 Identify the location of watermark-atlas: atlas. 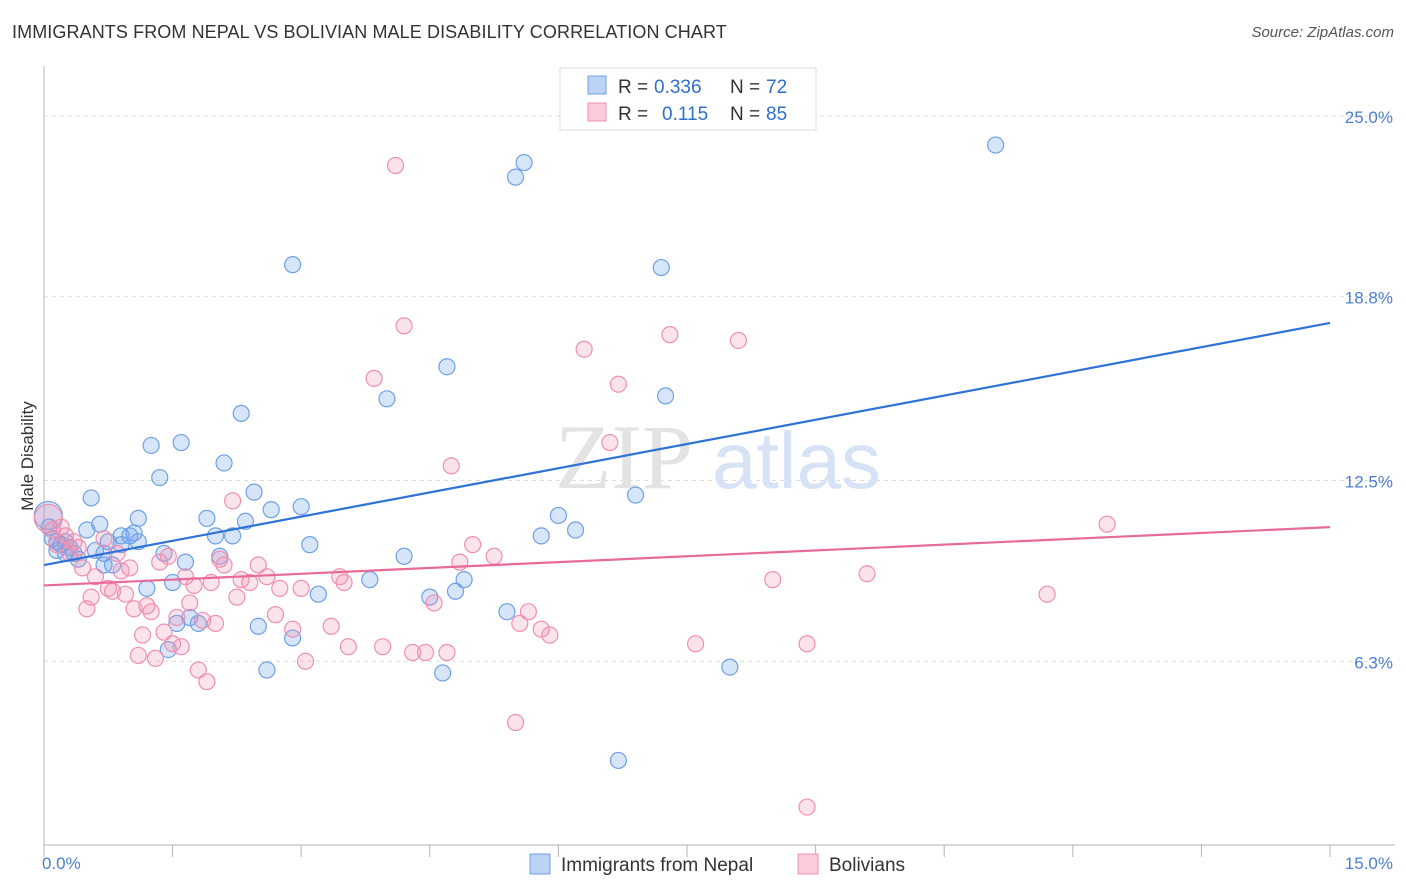
(796, 460).